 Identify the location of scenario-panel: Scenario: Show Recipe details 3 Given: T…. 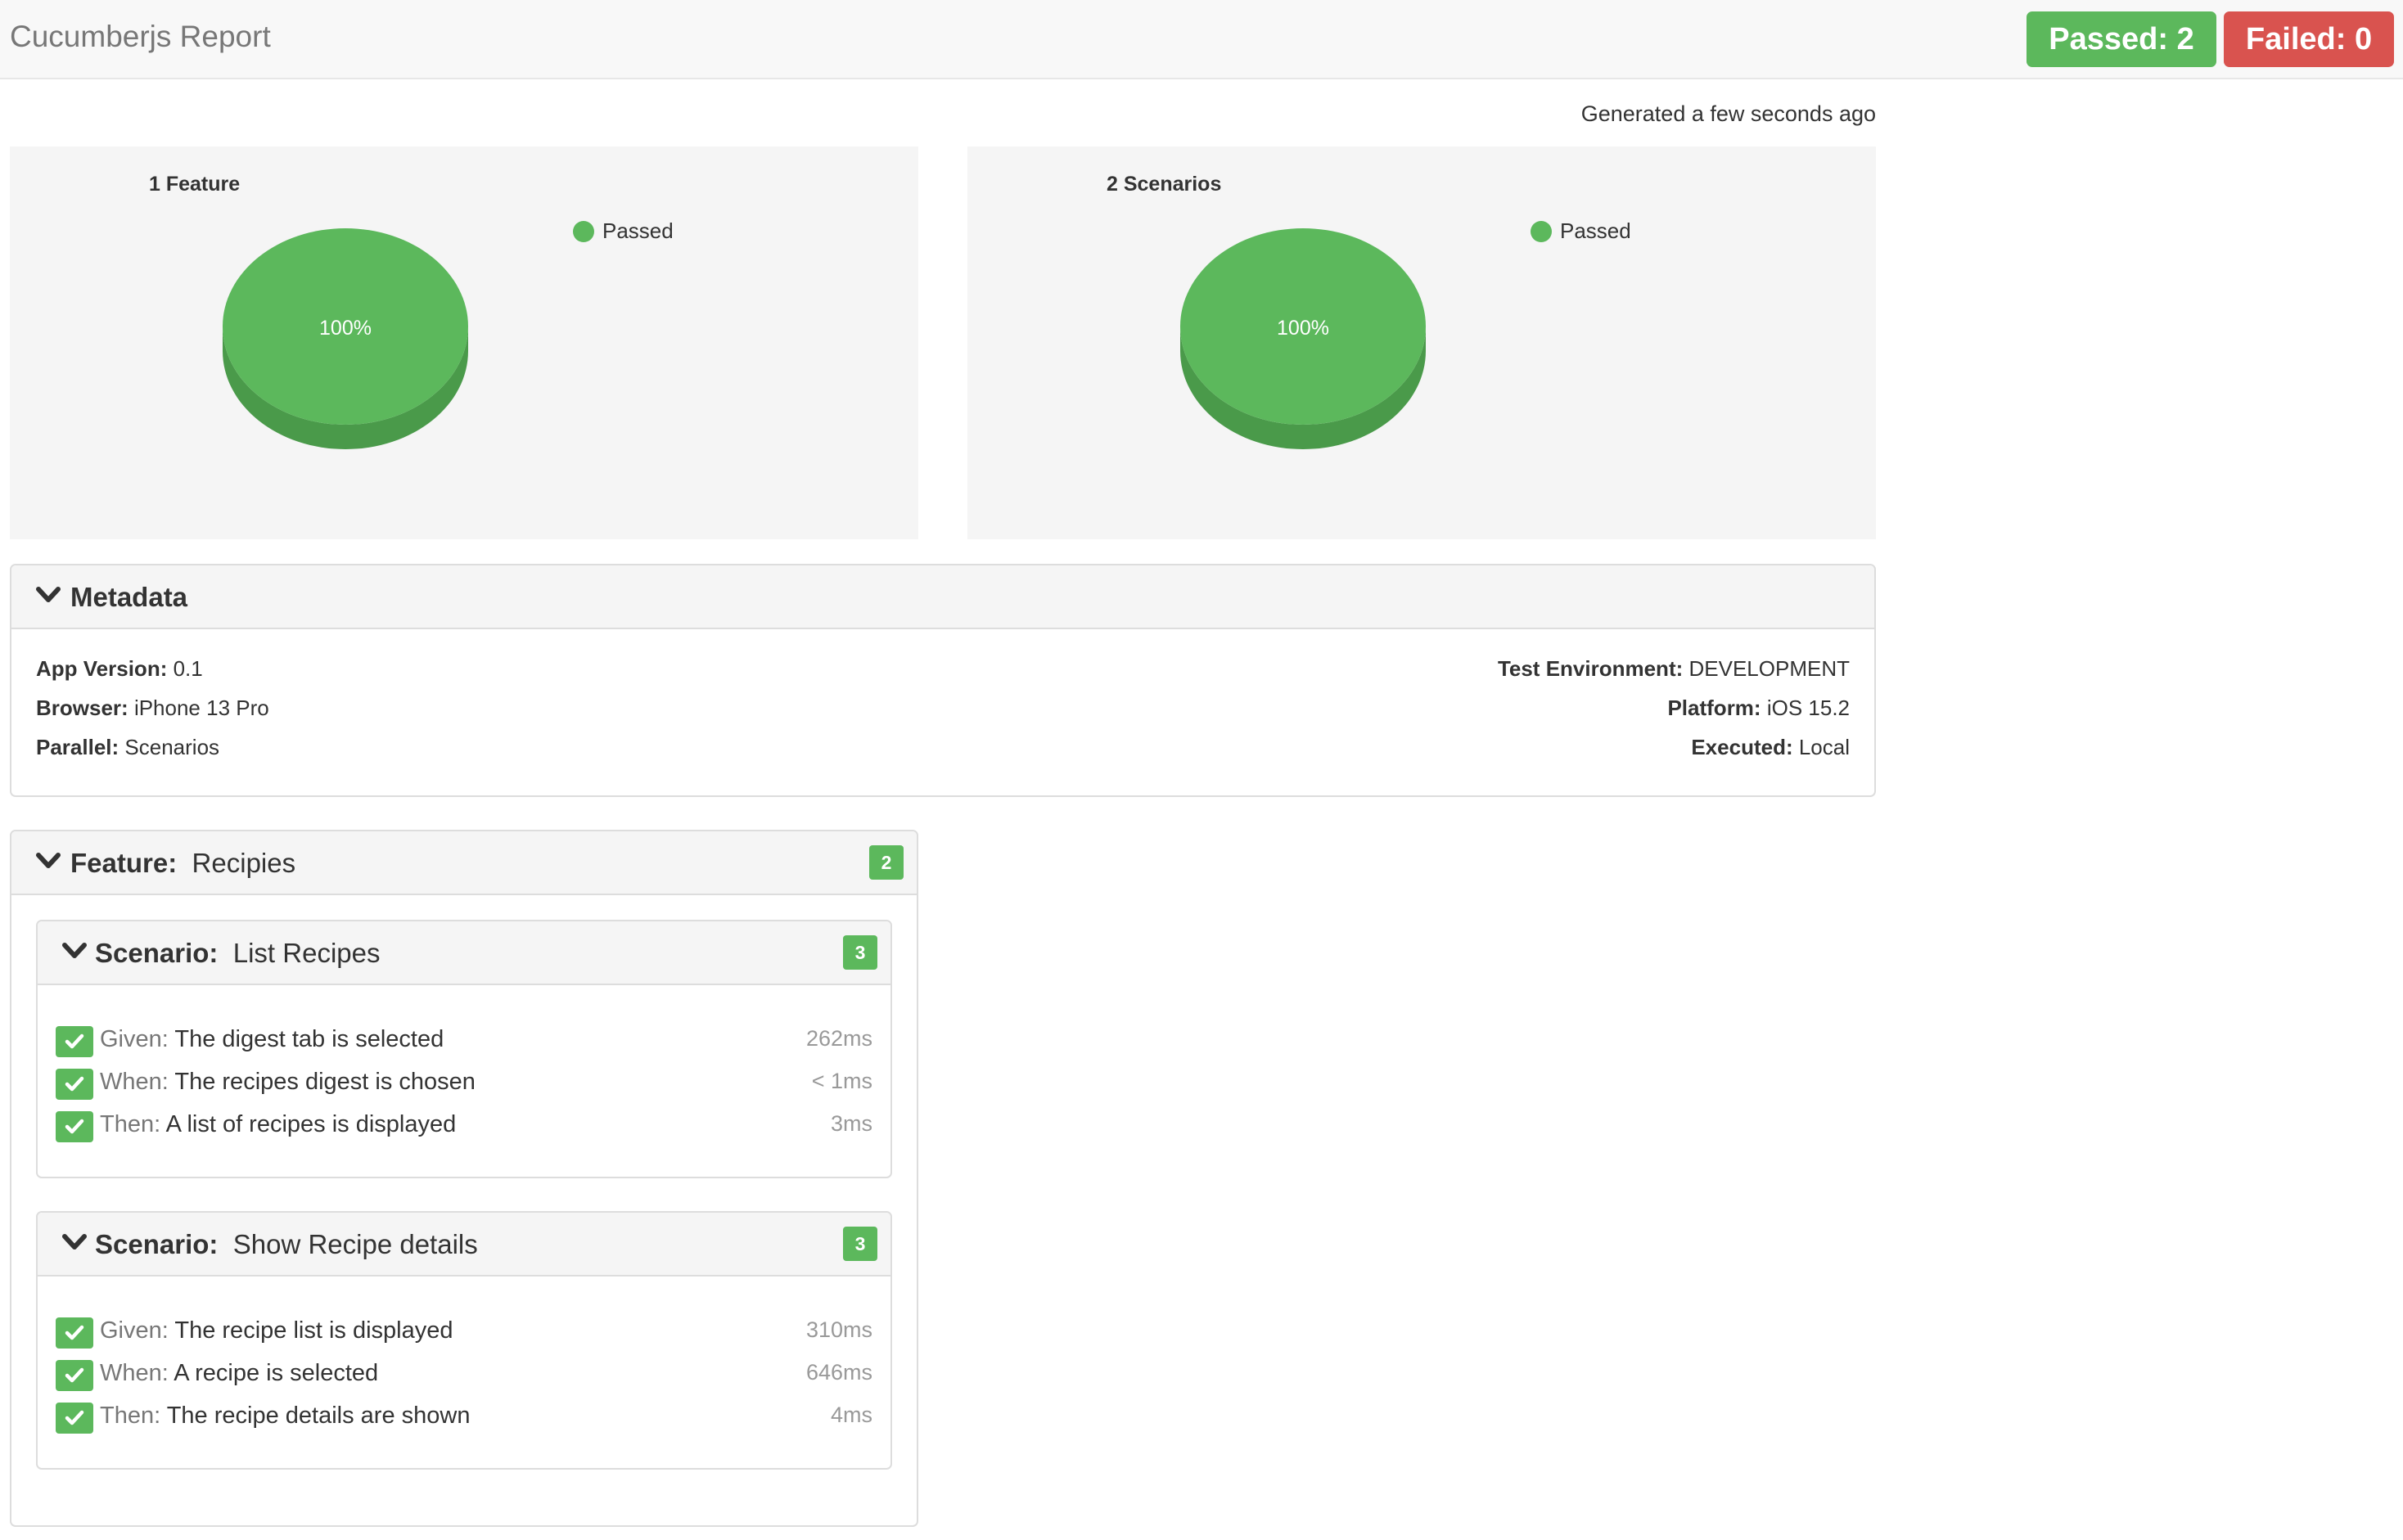
(464, 1340).